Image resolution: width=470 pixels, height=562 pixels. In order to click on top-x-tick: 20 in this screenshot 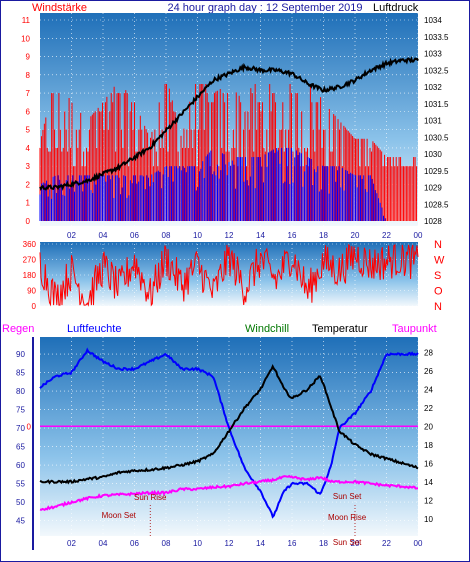, I will do `click(355, 235)`.